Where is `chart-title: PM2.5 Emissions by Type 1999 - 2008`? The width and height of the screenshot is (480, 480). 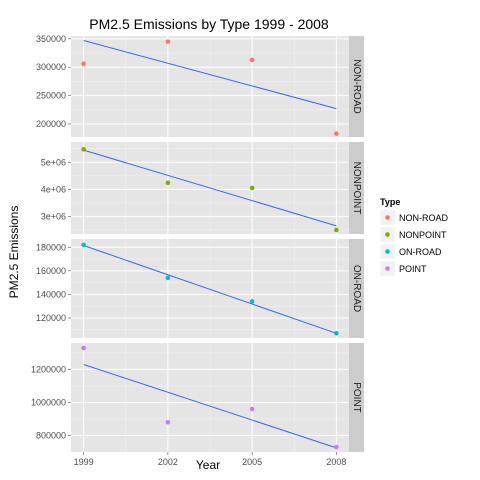
chart-title: PM2.5 Emissions by Type 1999 - 2008 is located at coordinates (209, 24).